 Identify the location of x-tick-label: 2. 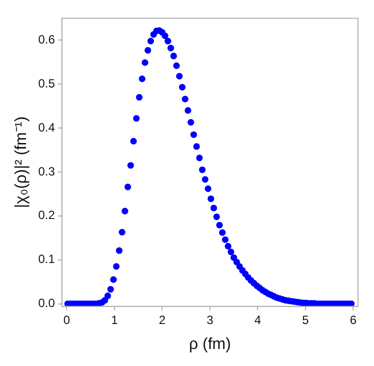
(162, 319).